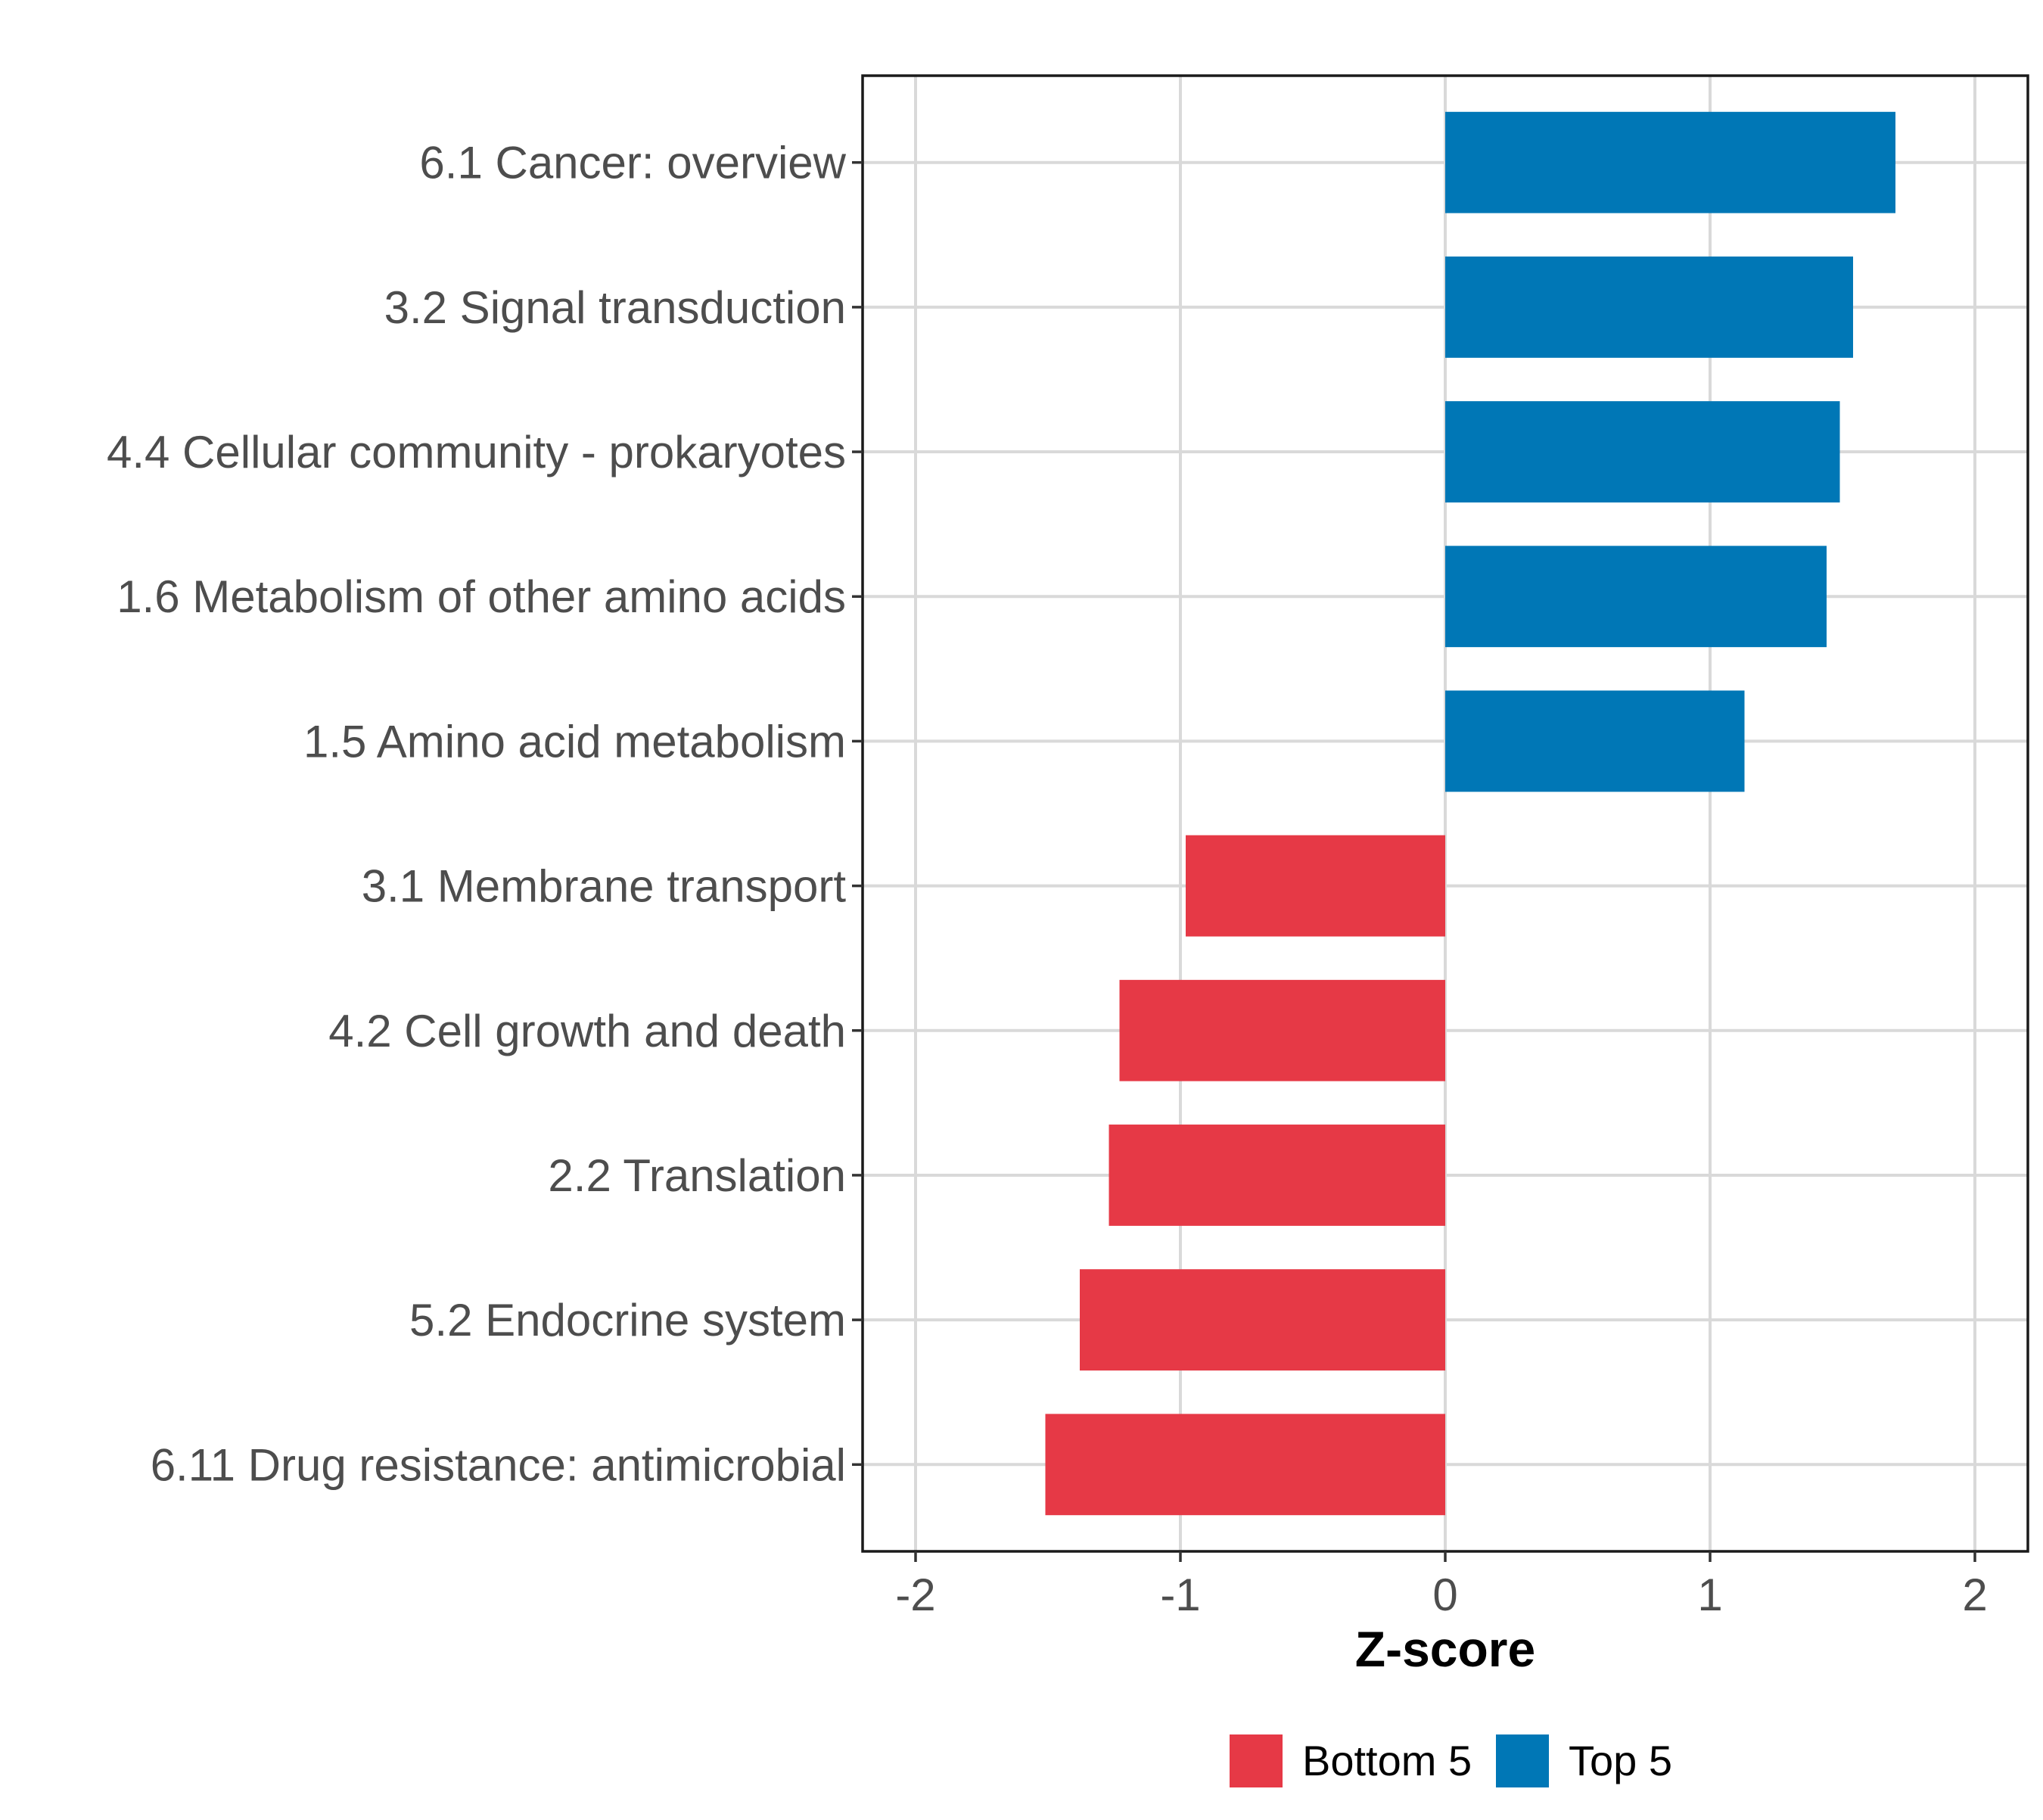 The width and height of the screenshot is (2043, 1820). I want to click on x-axis-title: Z-score, so click(1445, 1649).